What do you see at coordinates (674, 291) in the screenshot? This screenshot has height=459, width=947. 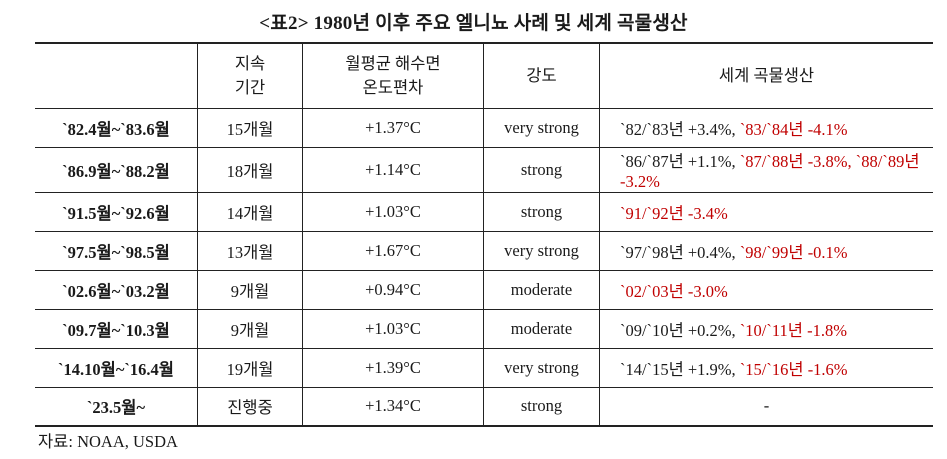 I see `production-negative: `02/`03년 -3.0%` at bounding box center [674, 291].